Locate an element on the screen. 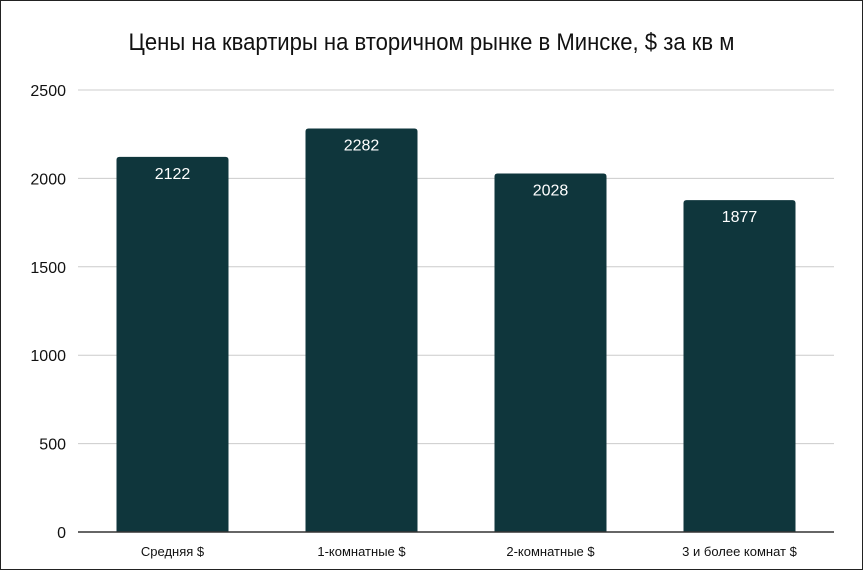  data-label: 2122 is located at coordinates (173, 174).